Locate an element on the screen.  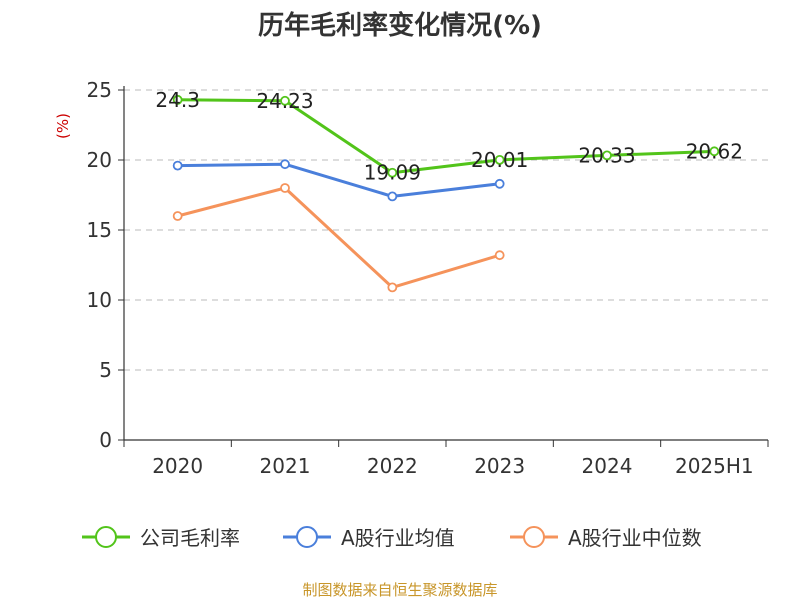
legend-item: A股行业均值 is located at coordinates (369, 538).